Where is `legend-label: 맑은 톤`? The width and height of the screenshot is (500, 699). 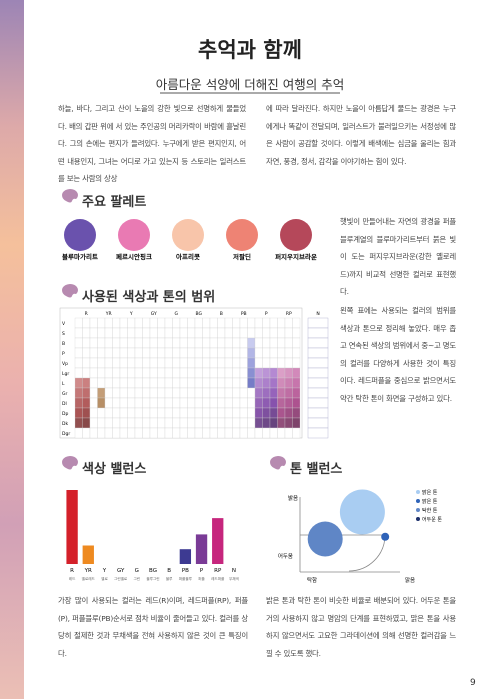 legend-label: 맑은 톤 is located at coordinates (430, 501).